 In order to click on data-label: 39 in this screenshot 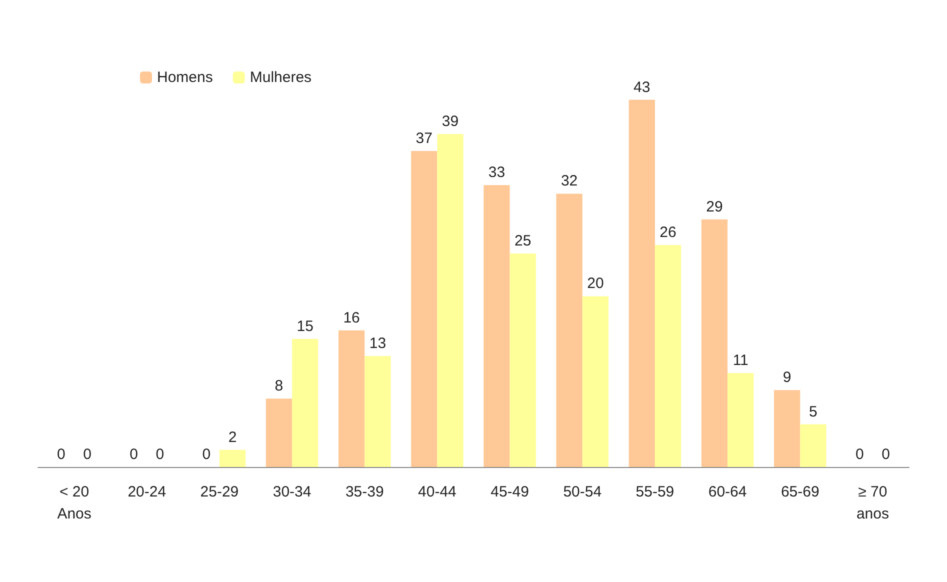, I will do `click(450, 121)`.